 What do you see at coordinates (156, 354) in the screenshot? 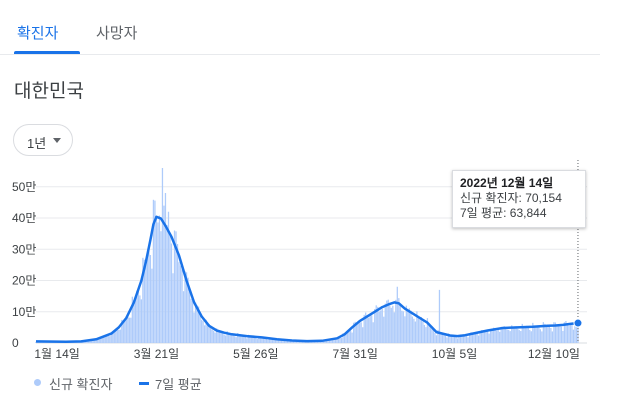
I see `x-tick-label: 3월 21일` at bounding box center [156, 354].